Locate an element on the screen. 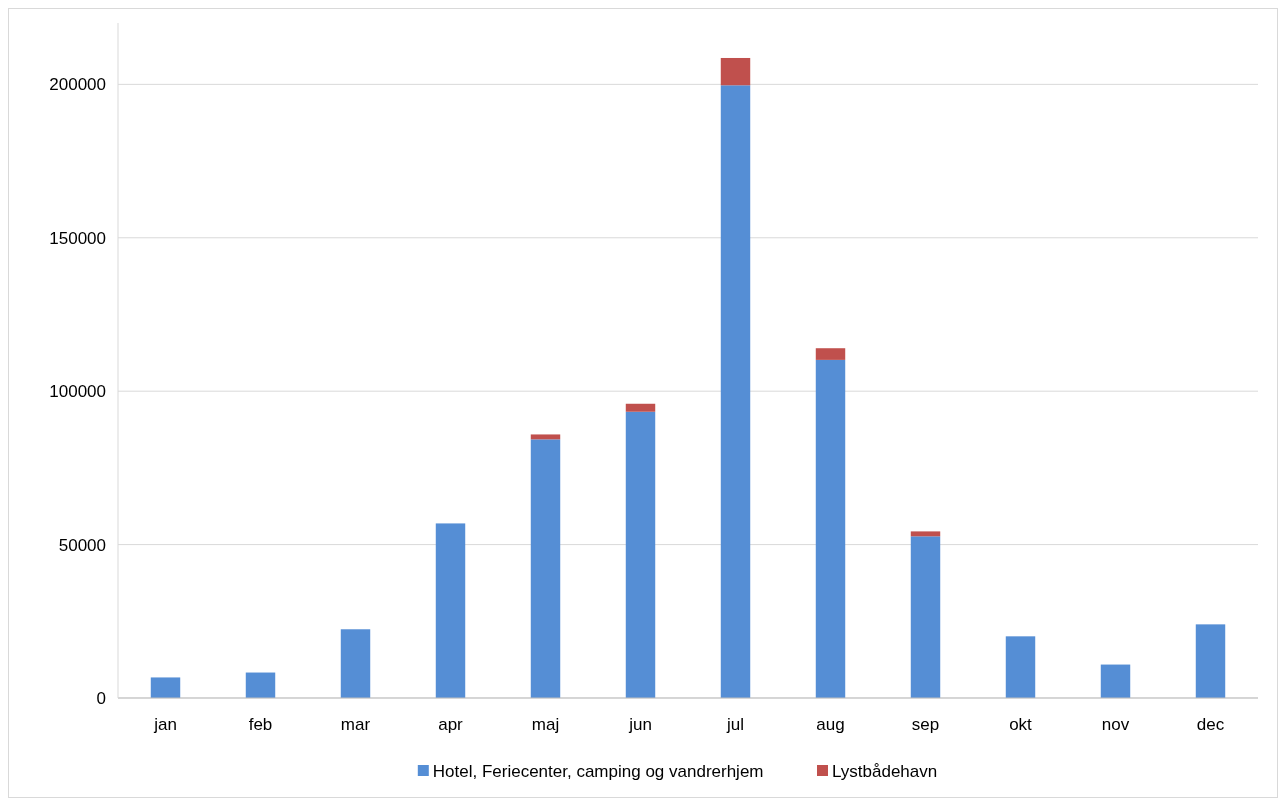 The height and width of the screenshot is (800, 1279). y-tick-label: 100000 is located at coordinates (77, 392).